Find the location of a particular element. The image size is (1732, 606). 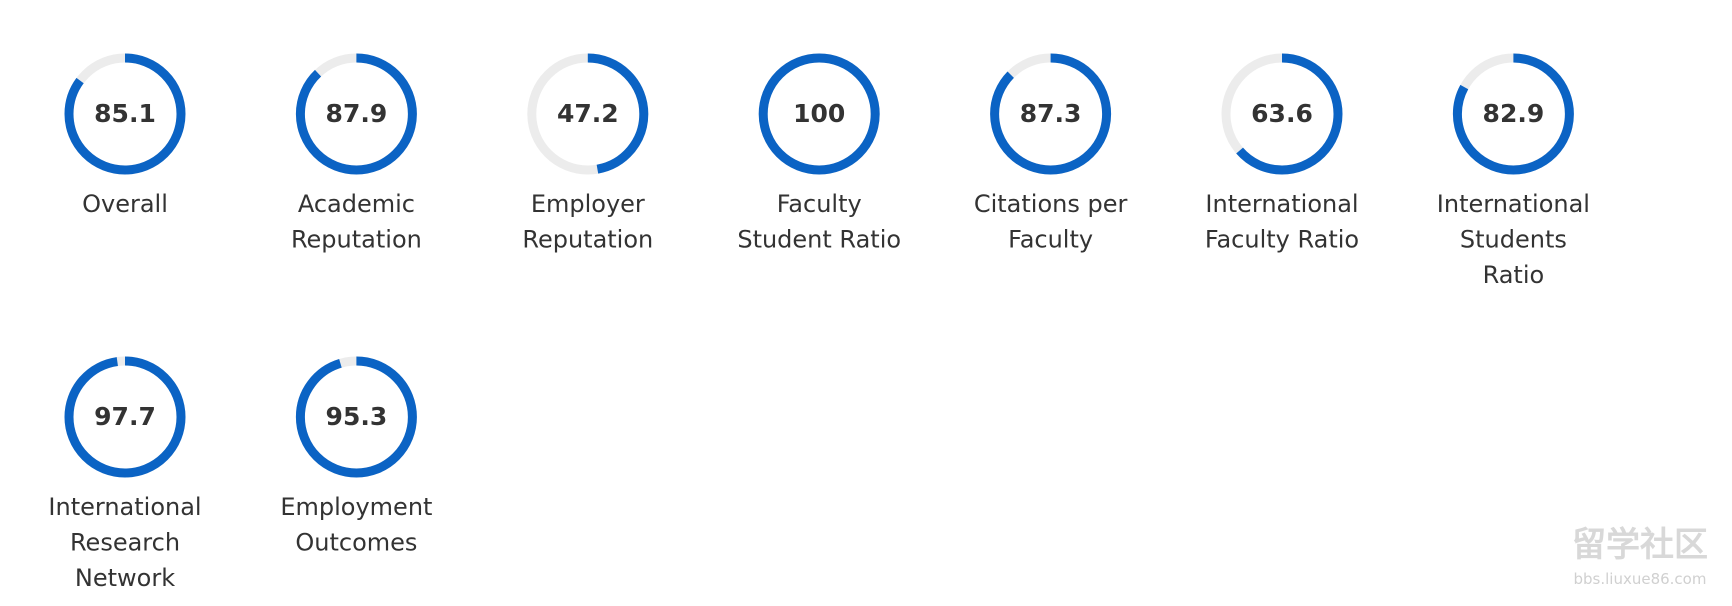

score-value: 87.9 is located at coordinates (357, 113).